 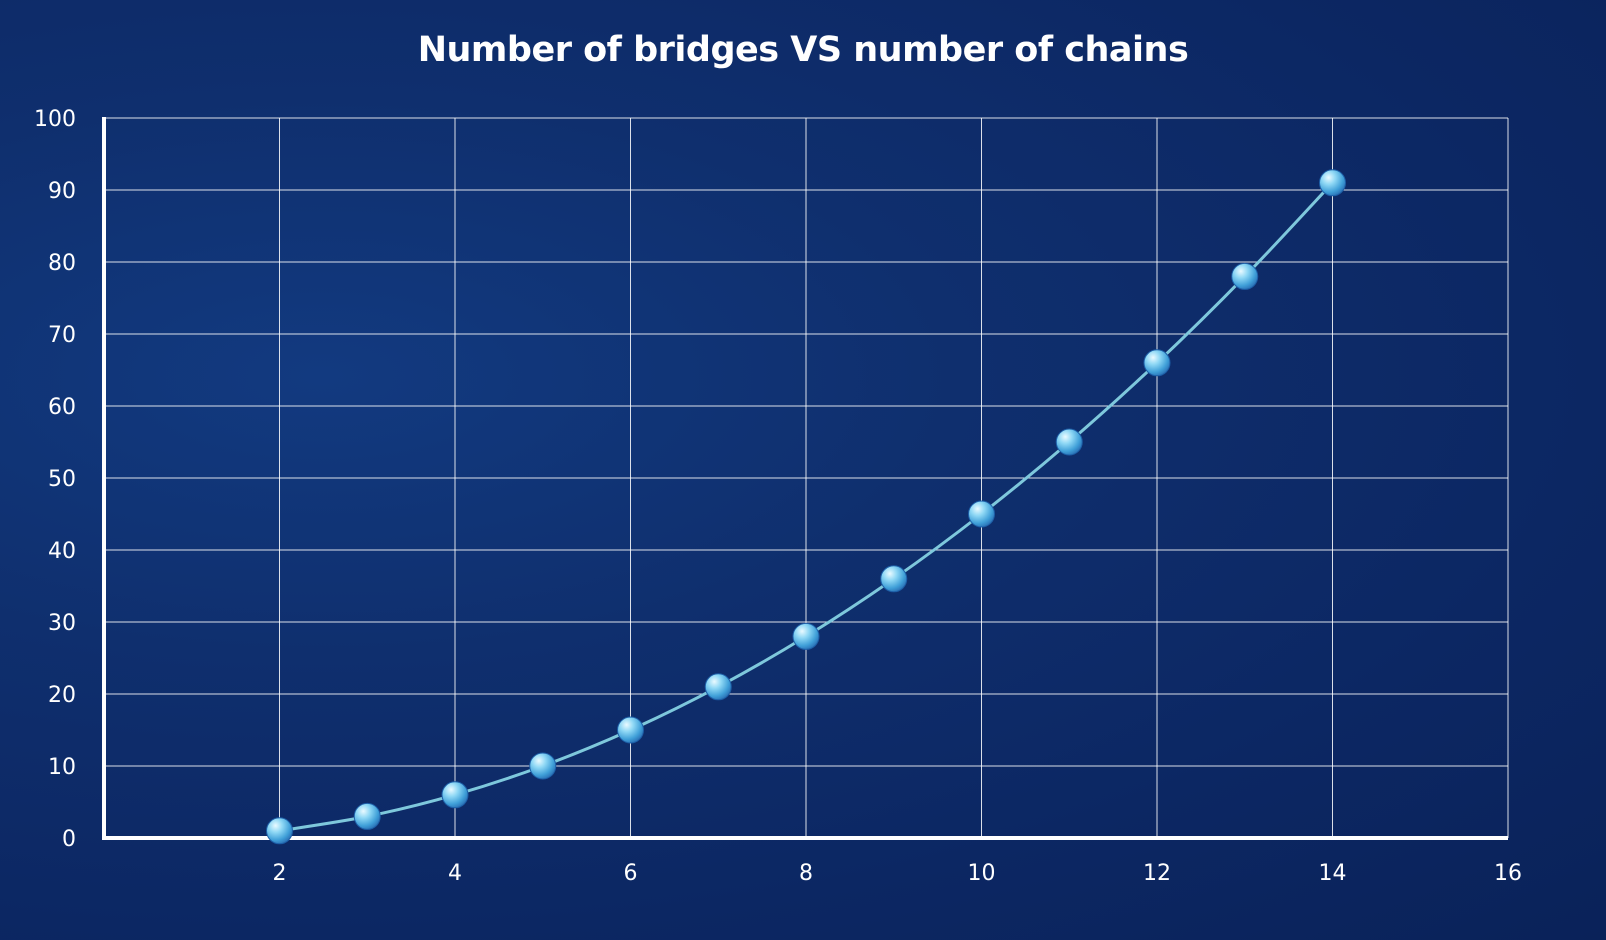 I want to click on y-tick-label: 30, so click(x=62, y=623).